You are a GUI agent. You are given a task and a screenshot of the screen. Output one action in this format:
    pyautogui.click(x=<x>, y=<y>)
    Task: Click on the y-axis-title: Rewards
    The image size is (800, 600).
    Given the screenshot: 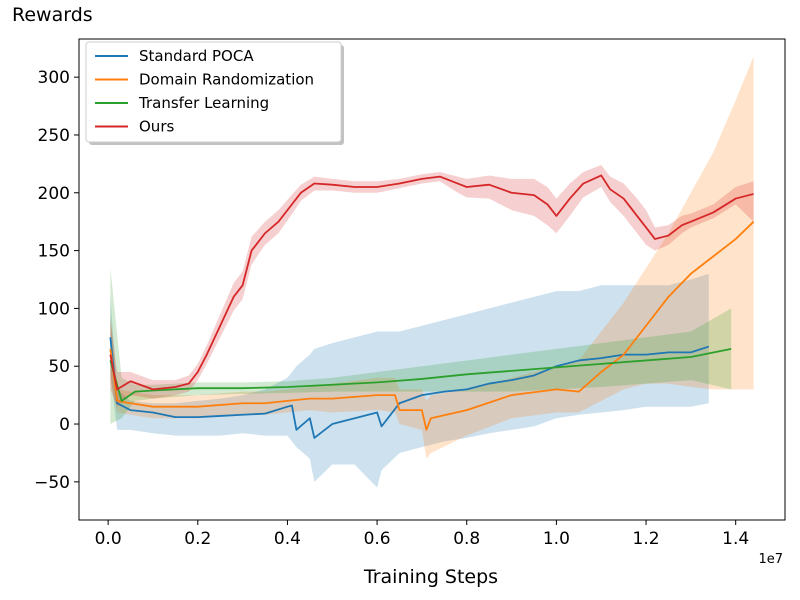 What is the action you would take?
    pyautogui.click(x=52, y=15)
    